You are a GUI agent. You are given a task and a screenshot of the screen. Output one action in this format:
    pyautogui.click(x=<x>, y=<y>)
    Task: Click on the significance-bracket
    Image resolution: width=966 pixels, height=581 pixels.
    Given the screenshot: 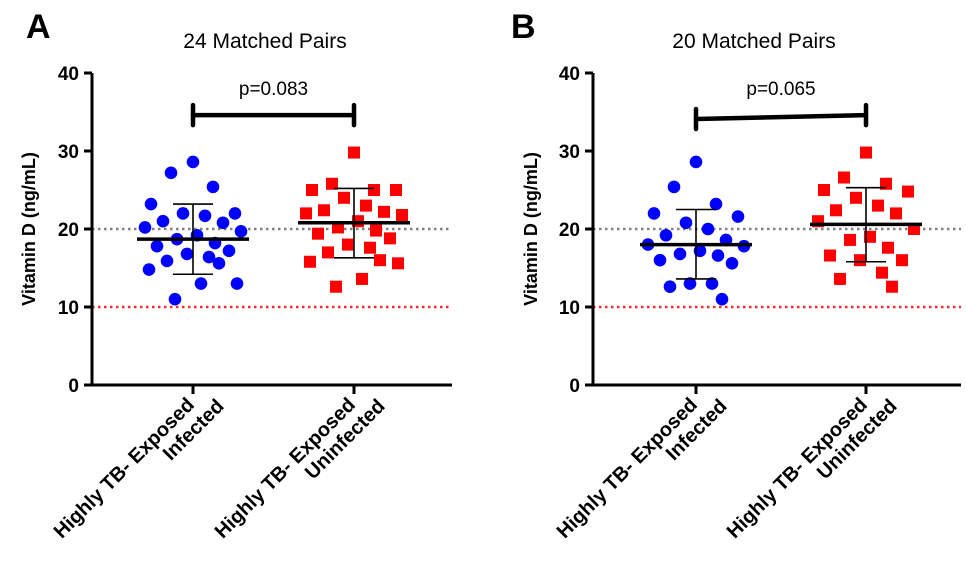 What is the action you would take?
    pyautogui.click(x=781, y=117)
    